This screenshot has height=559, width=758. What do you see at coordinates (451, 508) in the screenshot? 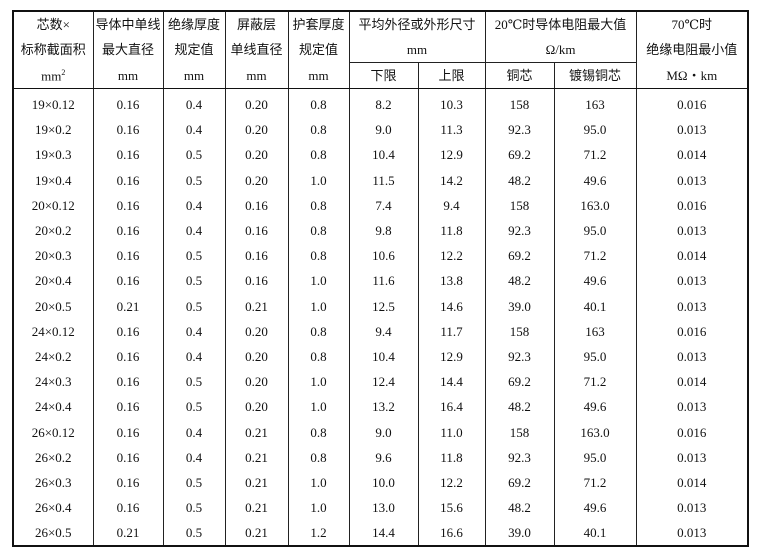
I see `cell-outer-upper: 15.6` at bounding box center [451, 508].